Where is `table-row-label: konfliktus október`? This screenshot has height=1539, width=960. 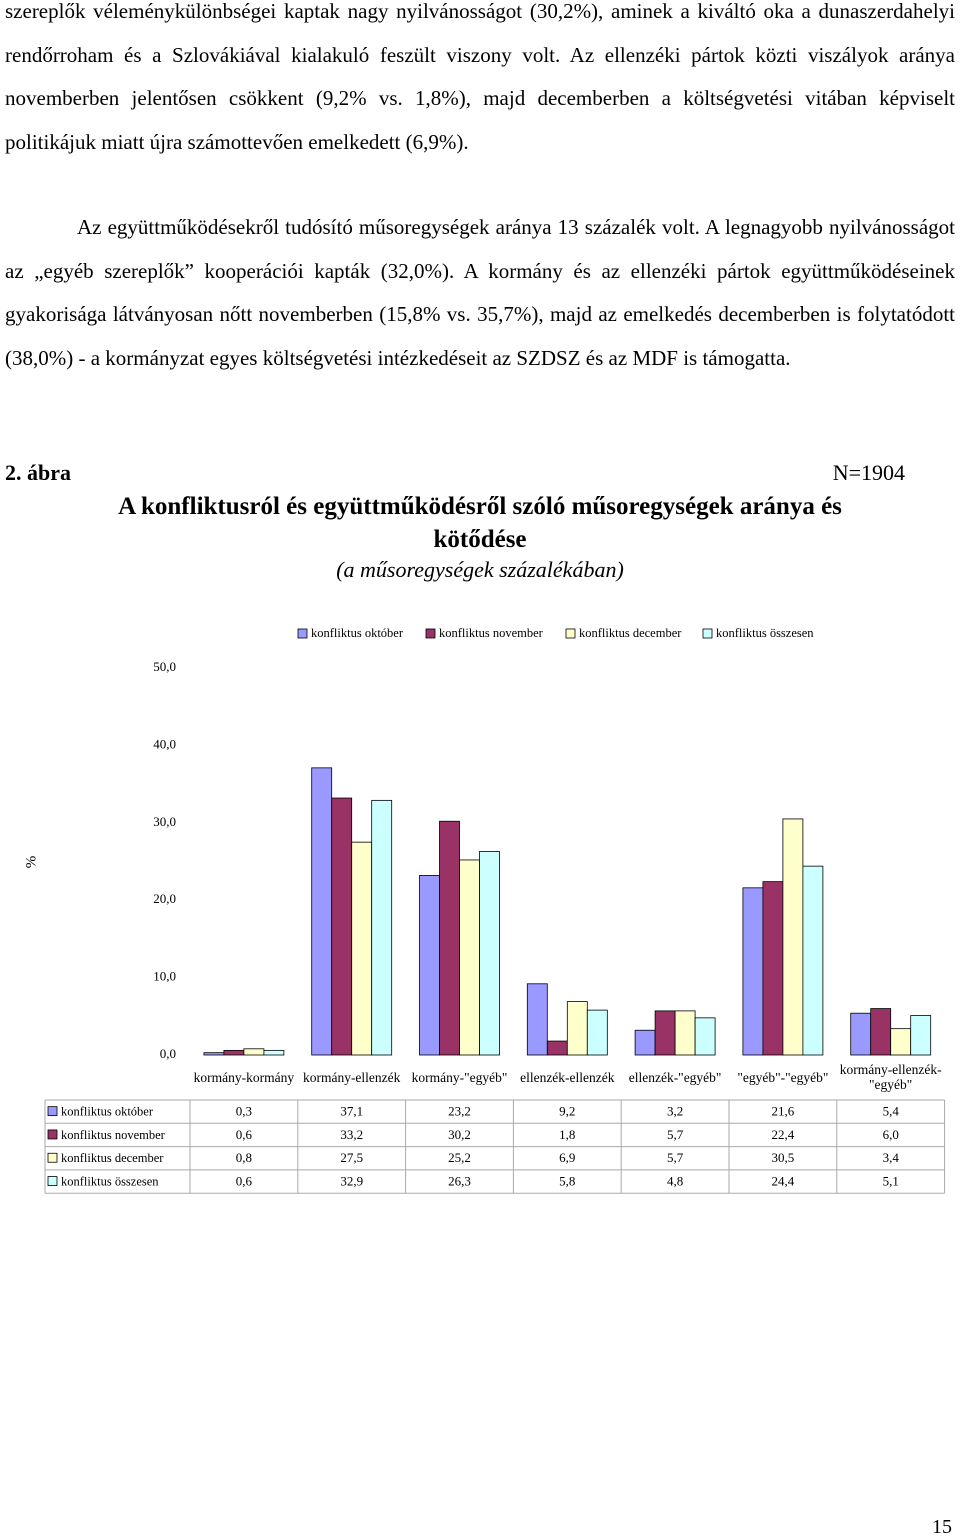
table-row-label: konfliktus október is located at coordinates (107, 1112).